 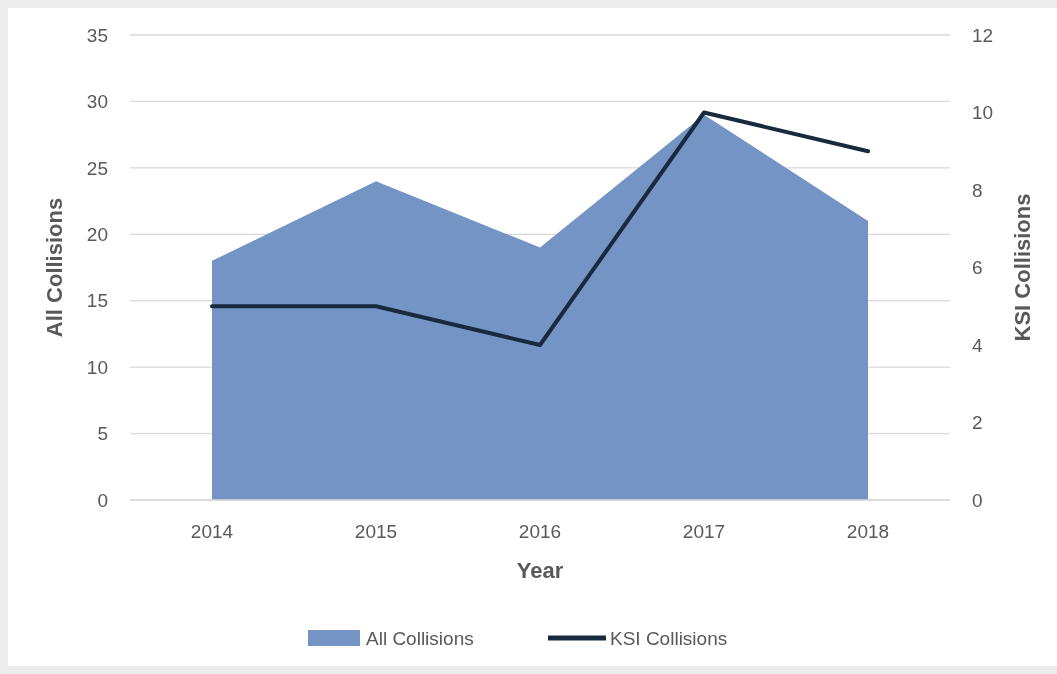 I want to click on y2-tick-label: 6, so click(x=977, y=268).